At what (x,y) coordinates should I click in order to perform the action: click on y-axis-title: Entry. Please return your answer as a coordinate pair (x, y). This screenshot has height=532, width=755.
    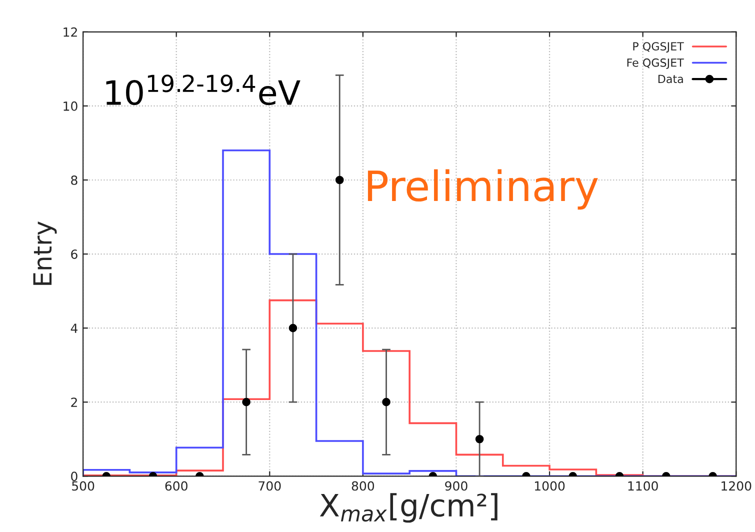
    Looking at the image, I should click on (45, 253).